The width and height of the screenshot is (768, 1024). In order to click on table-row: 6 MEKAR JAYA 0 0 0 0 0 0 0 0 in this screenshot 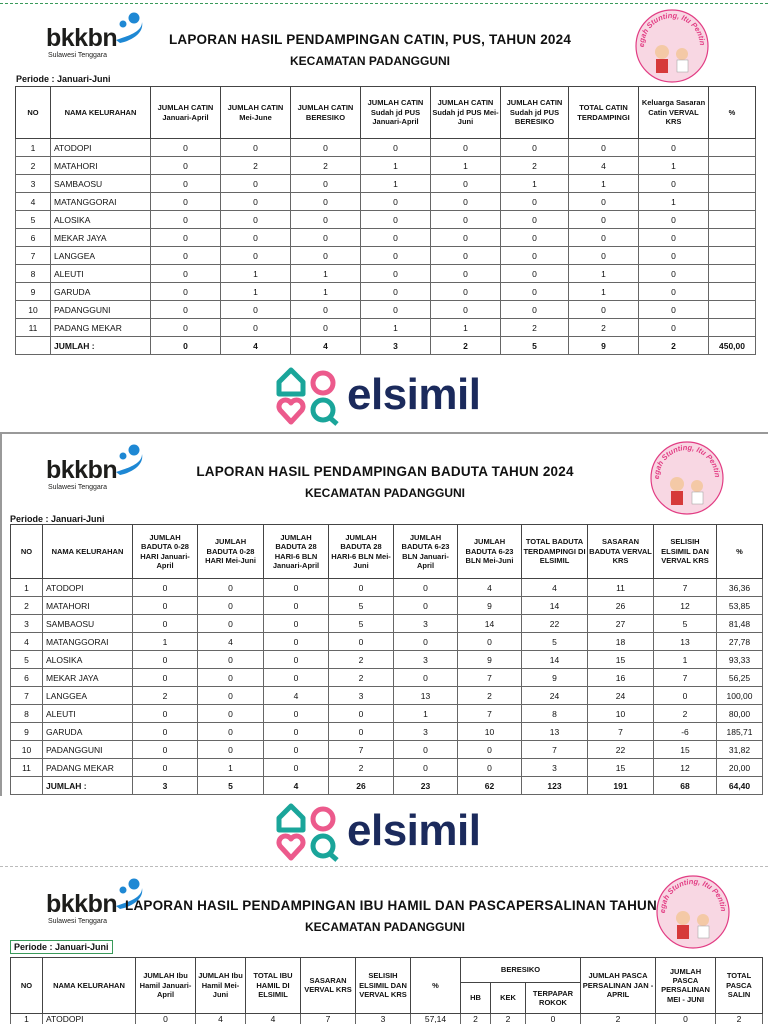, I will do `click(385, 237)`.